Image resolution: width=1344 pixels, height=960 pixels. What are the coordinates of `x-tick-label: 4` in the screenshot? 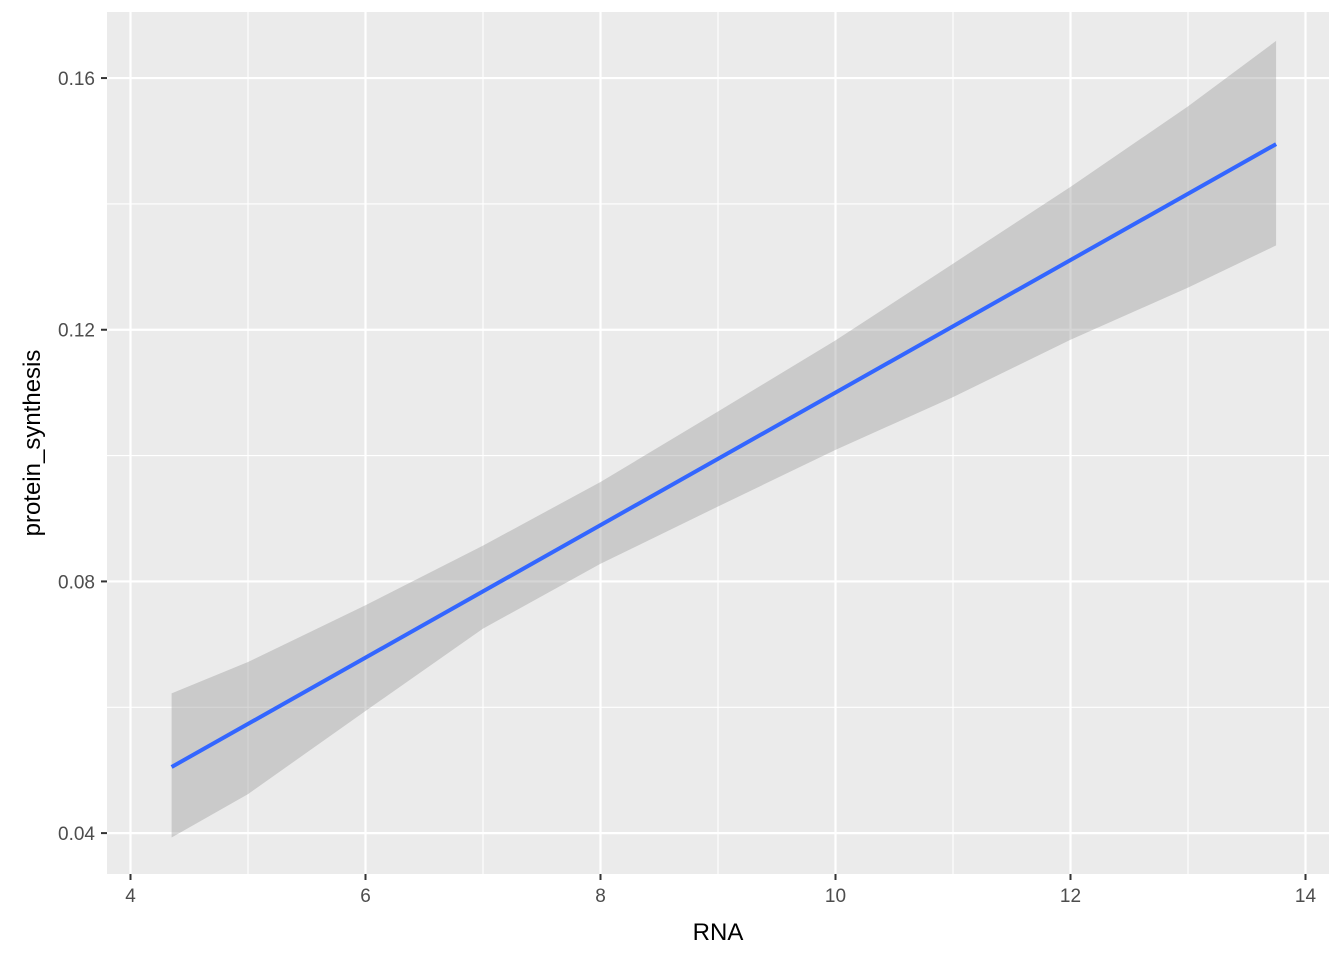 It's located at (130, 896).